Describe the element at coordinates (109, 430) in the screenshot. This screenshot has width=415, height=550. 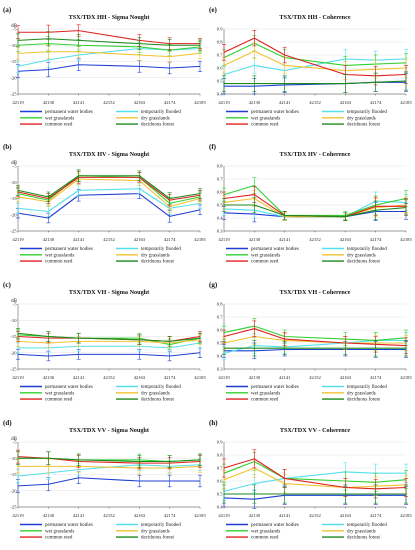
I see `chart-title: TSX/TDX VV - Sigma Nought` at that location.